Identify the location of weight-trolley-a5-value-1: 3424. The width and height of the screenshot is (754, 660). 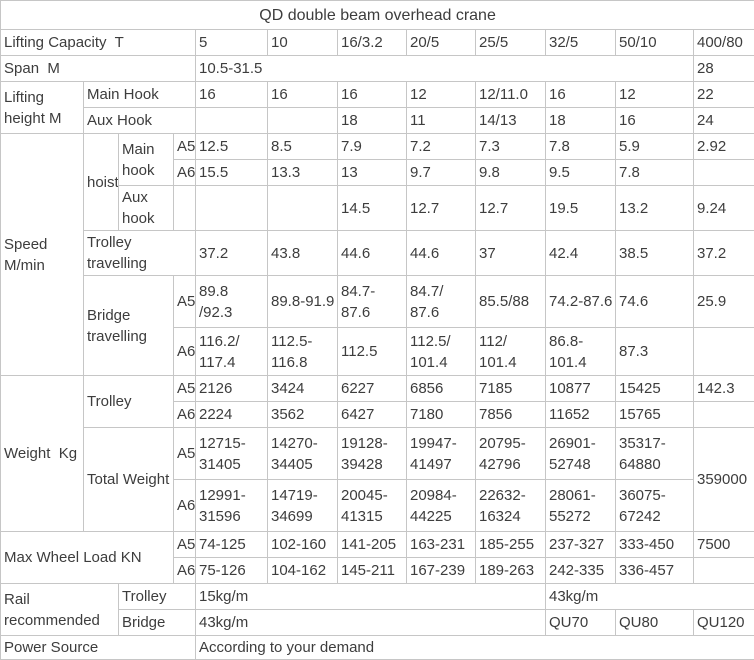
(303, 389).